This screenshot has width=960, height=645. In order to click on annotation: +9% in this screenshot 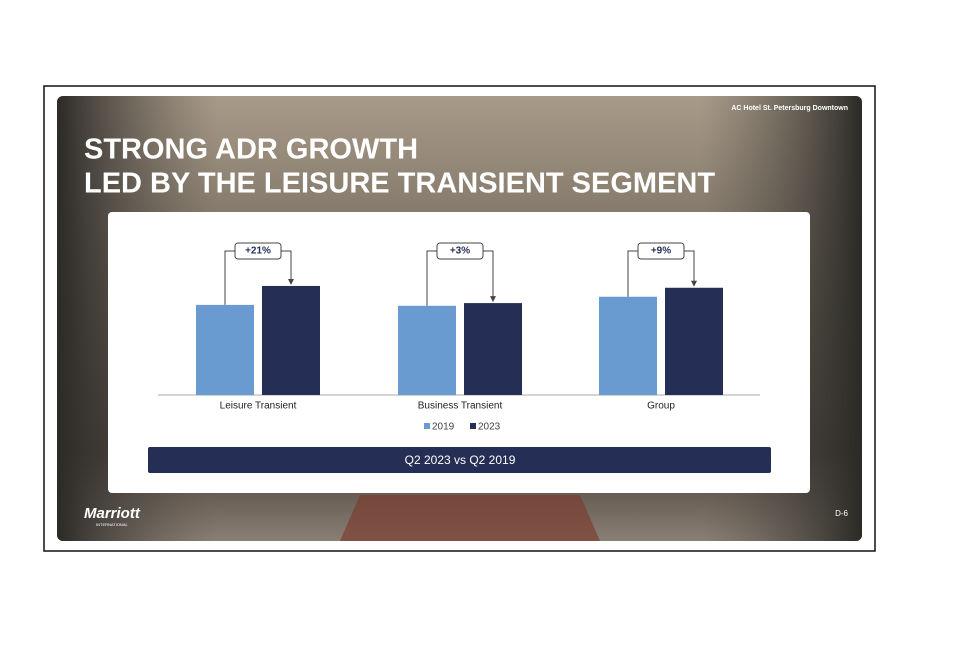, I will do `click(661, 251)`.